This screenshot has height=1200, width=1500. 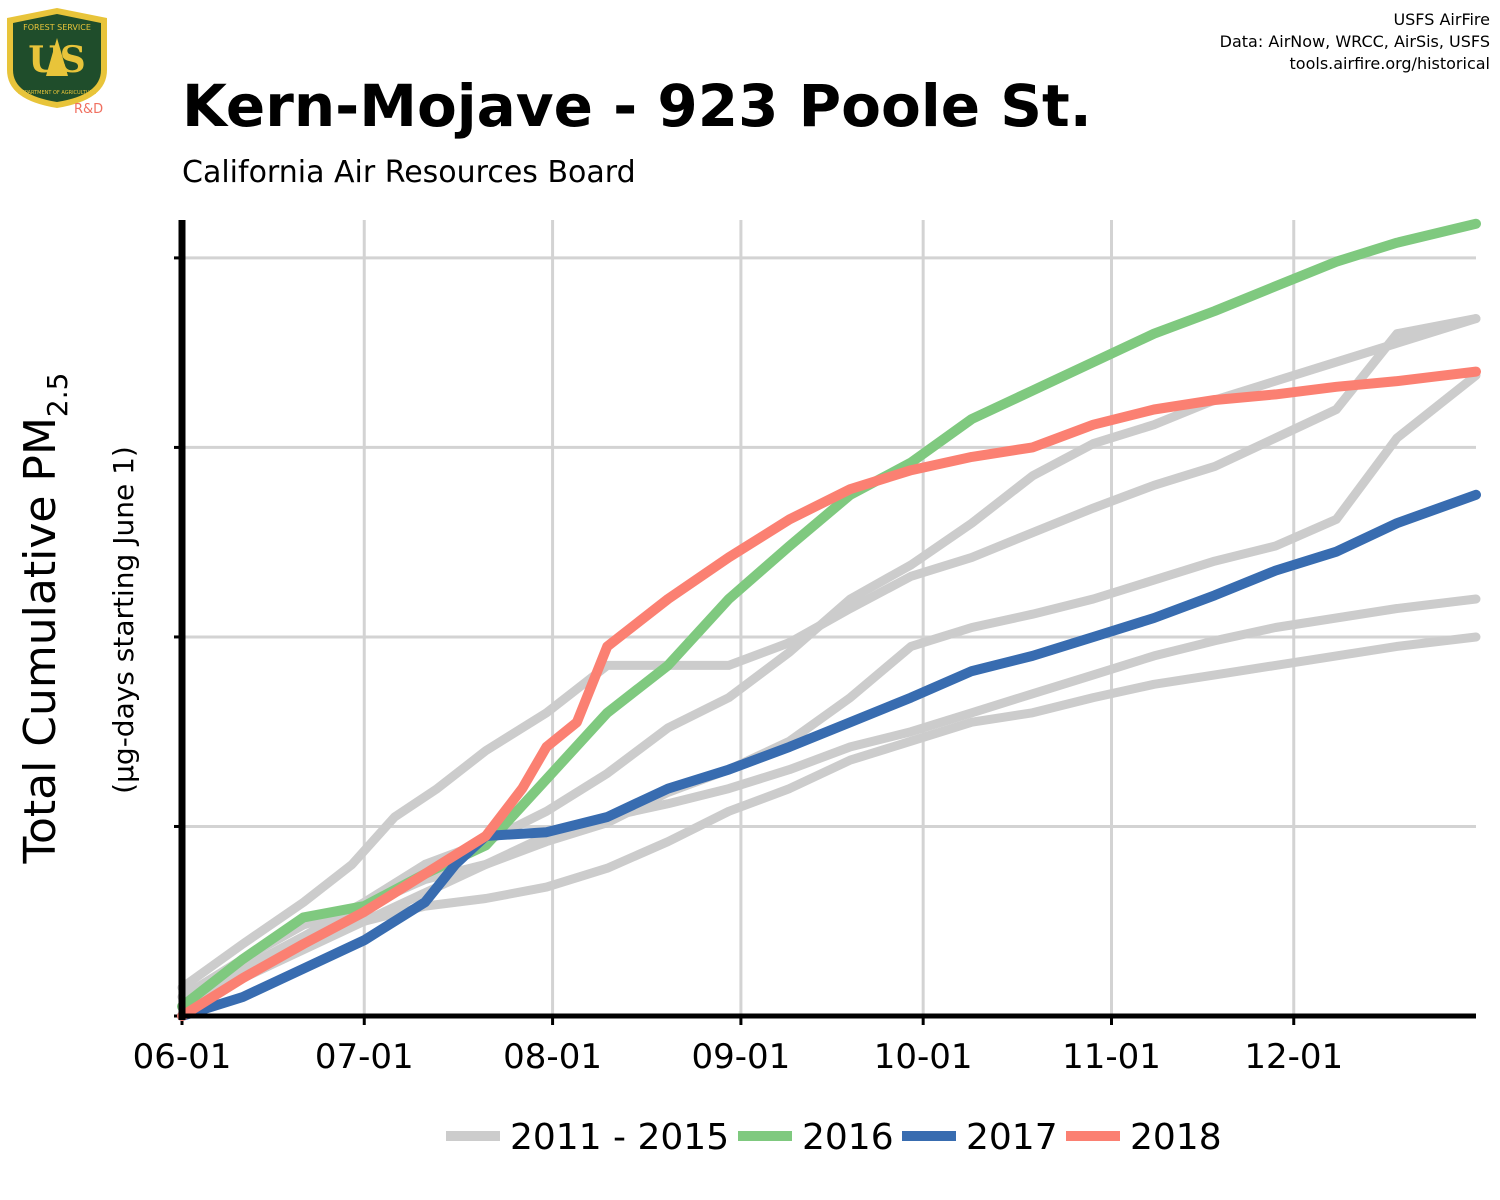 I want to click on y-axis-title: Total Cumulative PM2.5, so click(x=44, y=619).